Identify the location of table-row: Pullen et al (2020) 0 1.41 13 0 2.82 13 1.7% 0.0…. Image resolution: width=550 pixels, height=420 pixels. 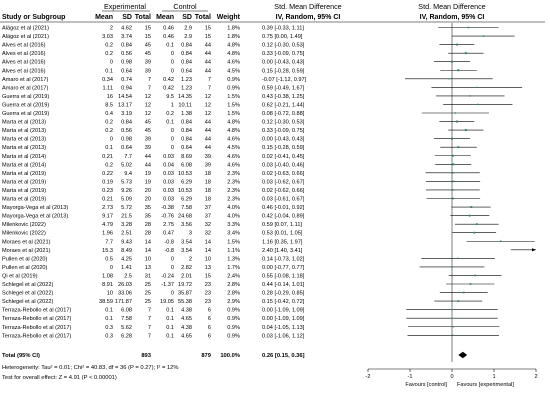
(153, 268).